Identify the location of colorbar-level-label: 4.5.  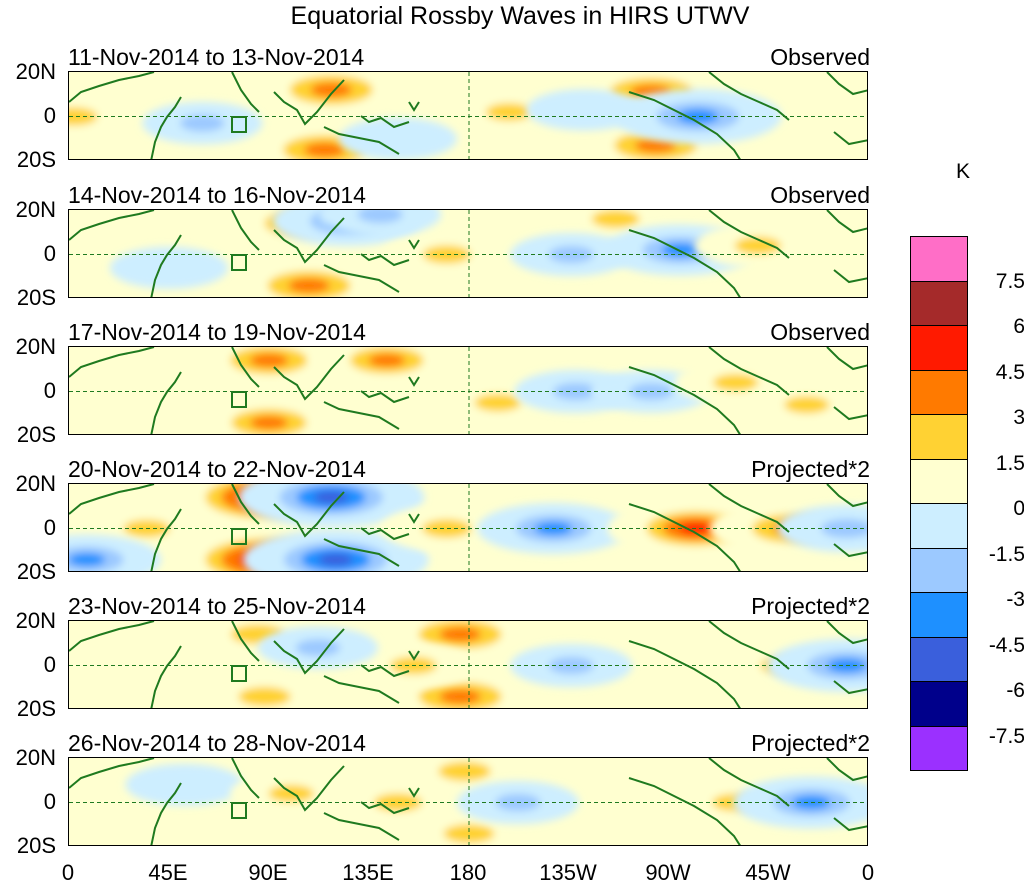
(1009, 372).